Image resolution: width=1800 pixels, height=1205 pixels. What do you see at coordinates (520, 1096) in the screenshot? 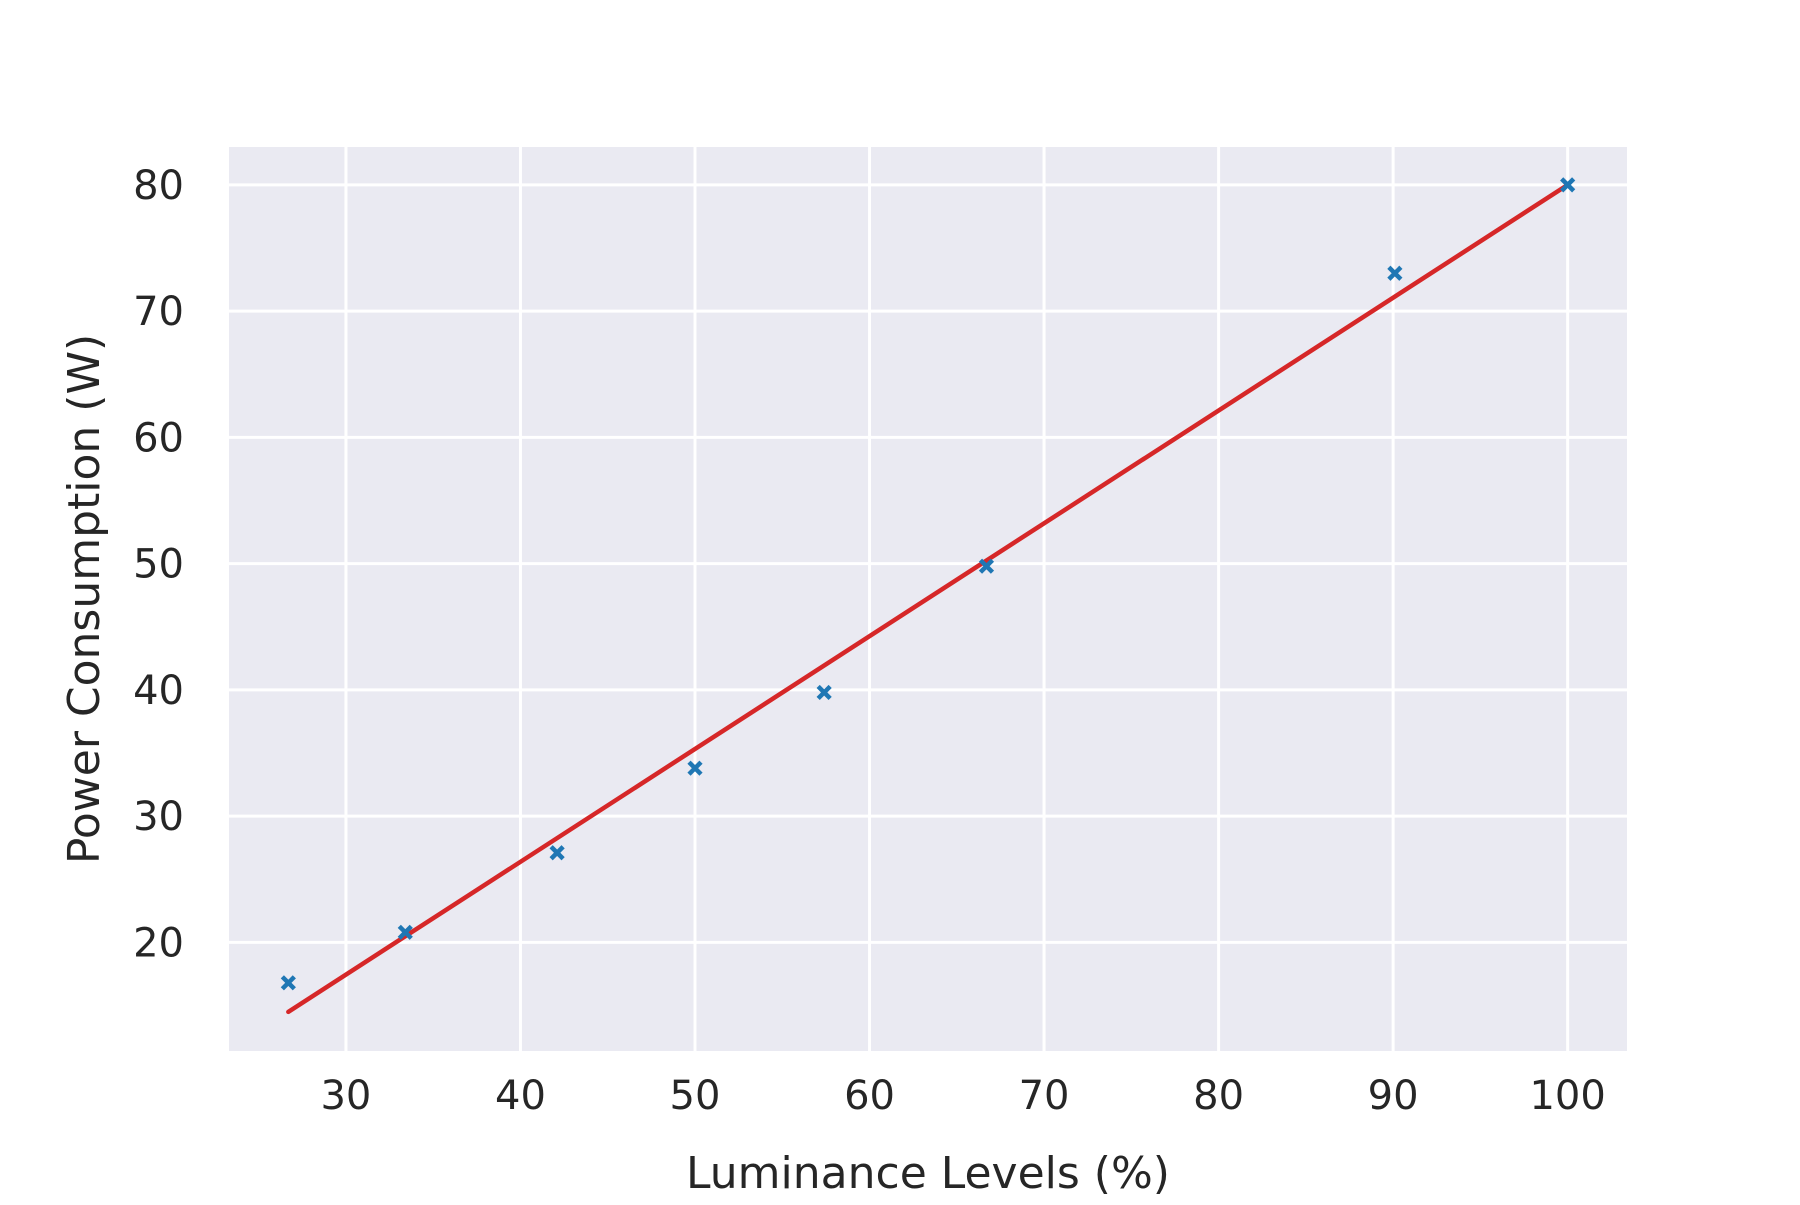
I see `x-tick-label: 40` at bounding box center [520, 1096].